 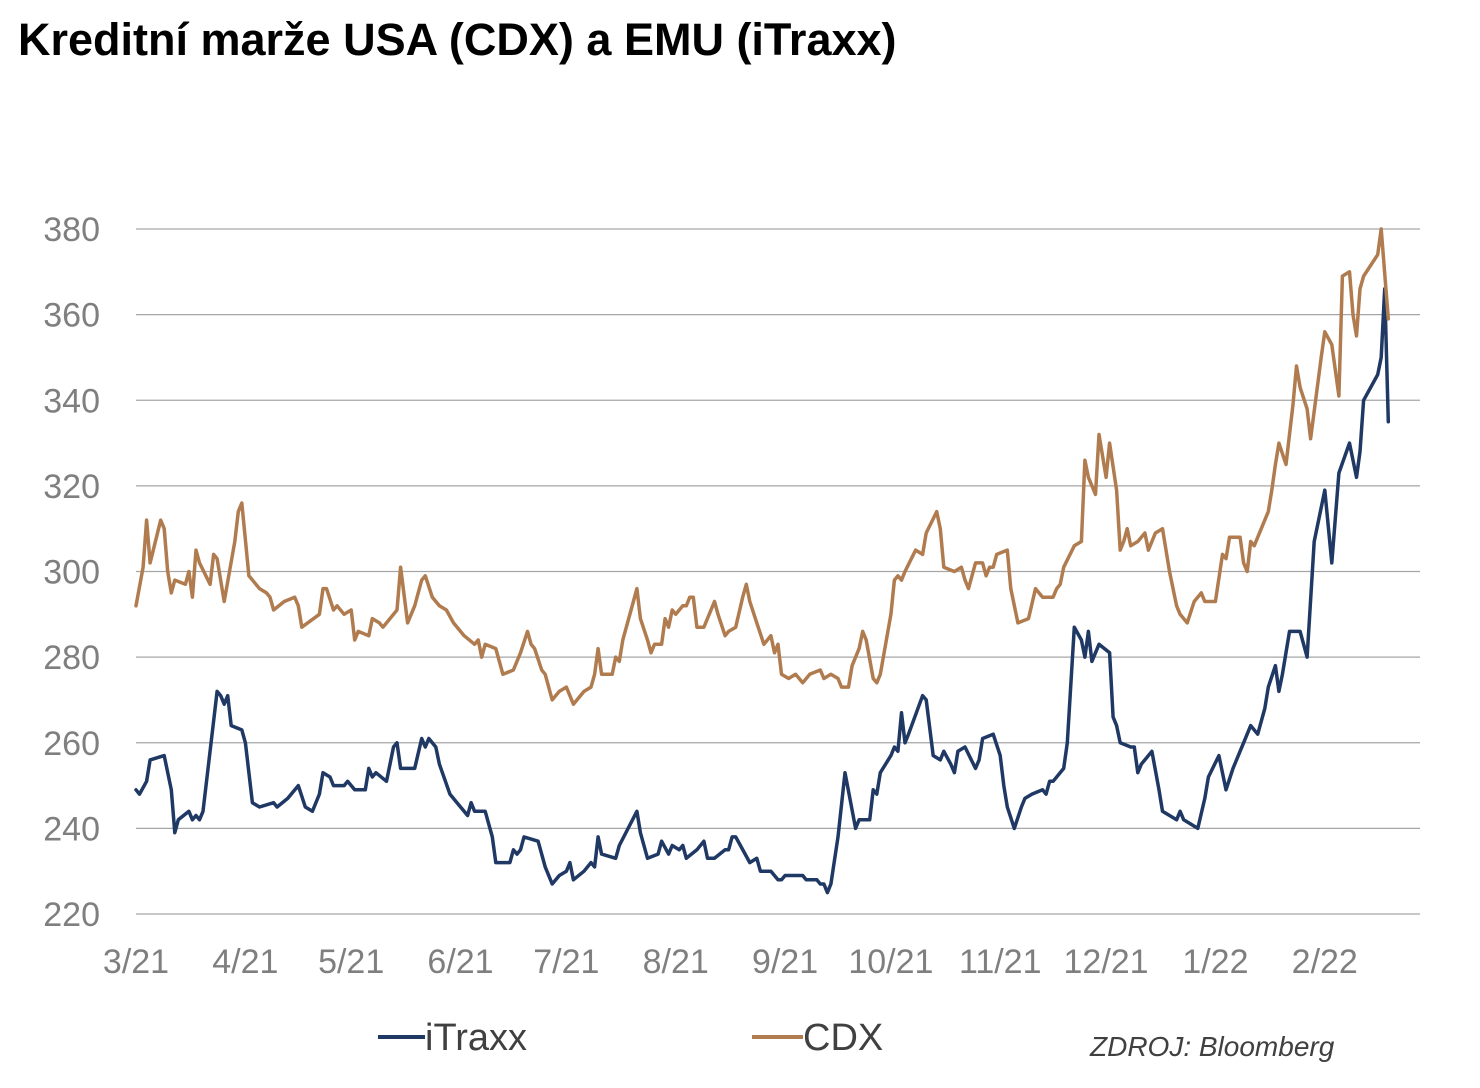 What do you see at coordinates (71, 829) in the screenshot?
I see `y-tick-label-240: 240` at bounding box center [71, 829].